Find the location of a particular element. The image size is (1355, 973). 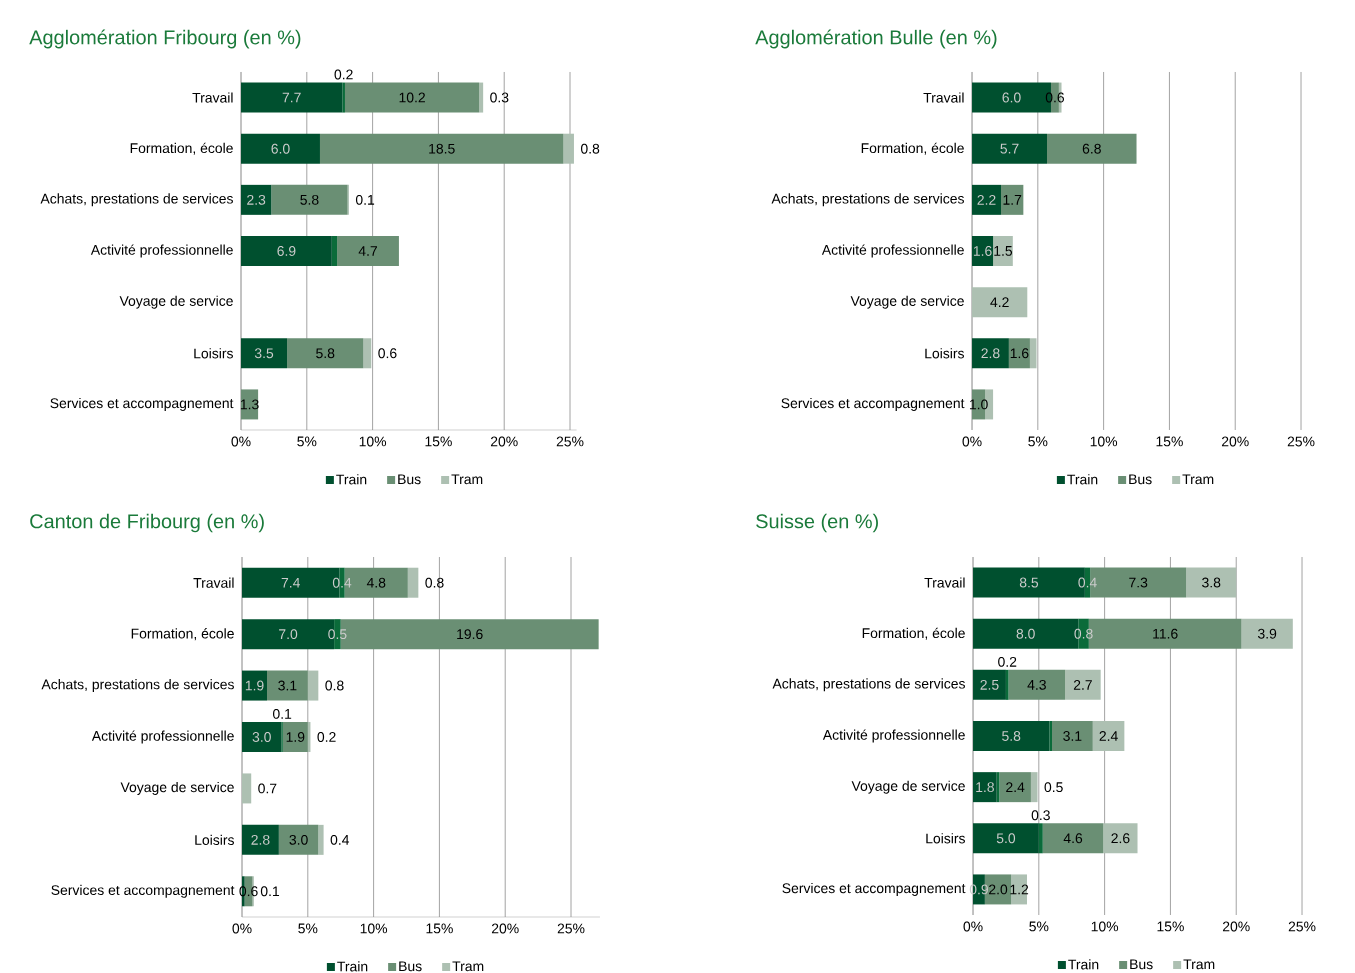

data-label: 7.3 is located at coordinates (1138, 582).